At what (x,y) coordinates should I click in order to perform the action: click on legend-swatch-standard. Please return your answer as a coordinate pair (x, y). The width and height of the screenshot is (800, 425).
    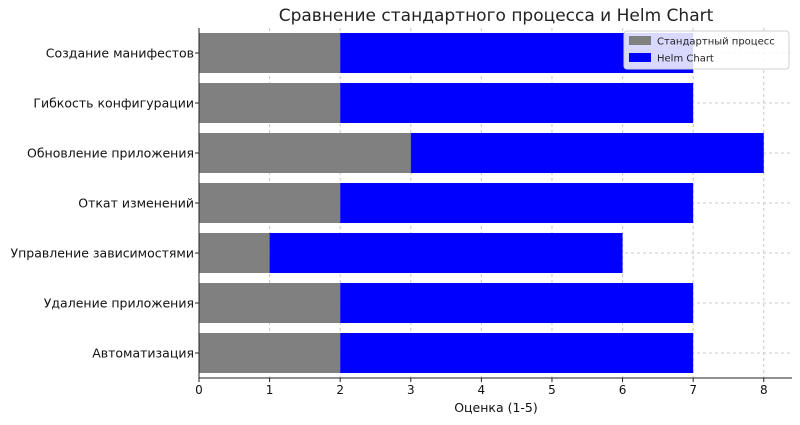
    Looking at the image, I should click on (640, 40).